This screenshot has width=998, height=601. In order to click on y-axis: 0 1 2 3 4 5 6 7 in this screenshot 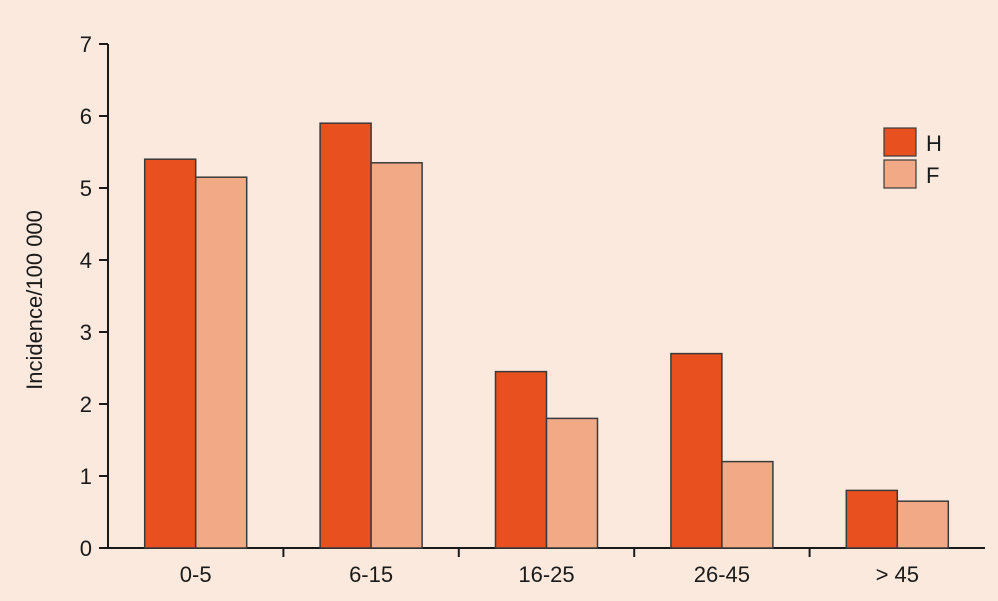, I will do `click(94, 296)`.